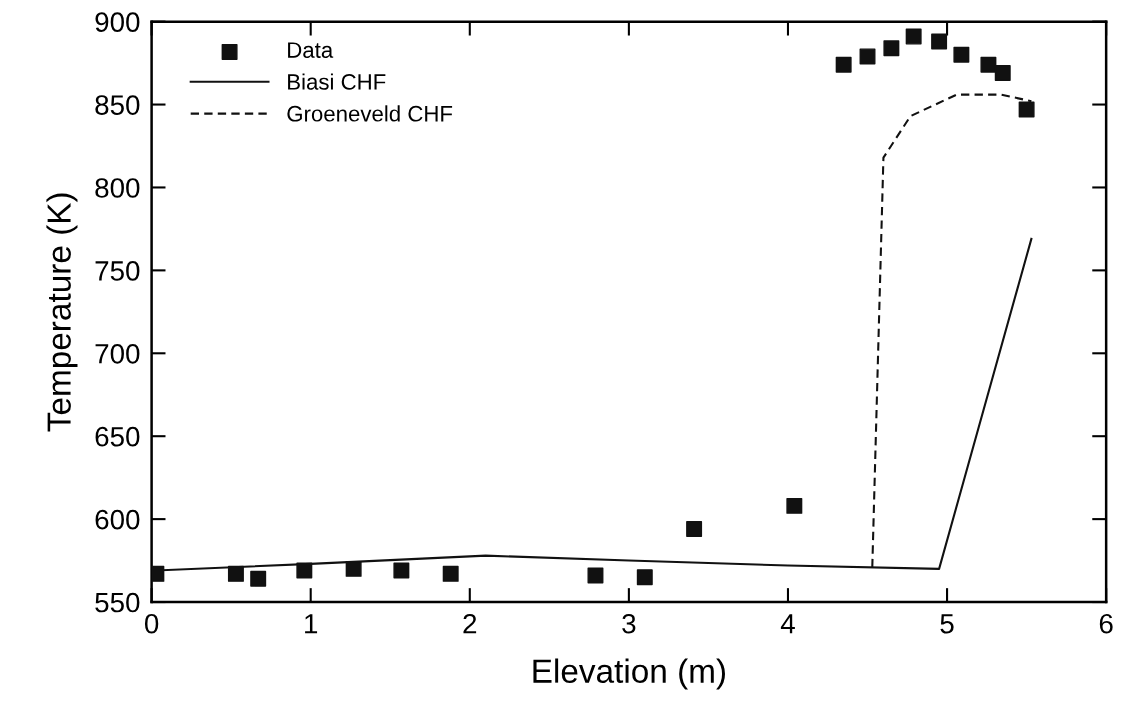 The height and width of the screenshot is (721, 1123). Describe the element at coordinates (117, 105) in the screenshot. I see `y-tick-label: 850` at that location.